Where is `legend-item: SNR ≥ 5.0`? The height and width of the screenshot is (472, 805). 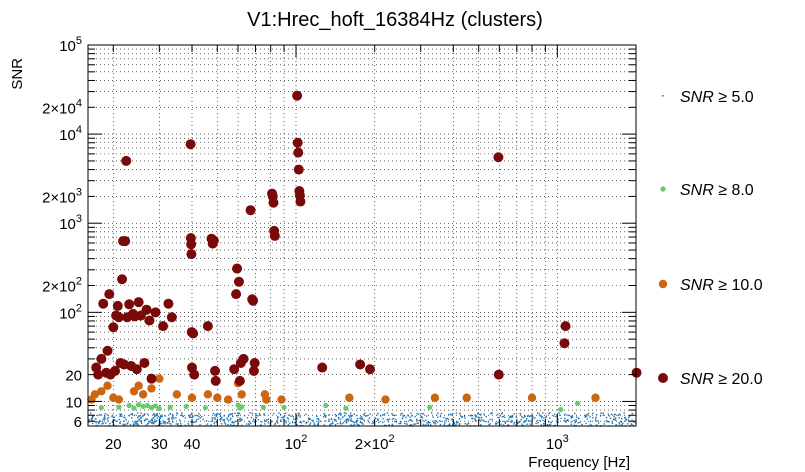 legend-item: SNR ≥ 5.0 is located at coordinates (708, 97).